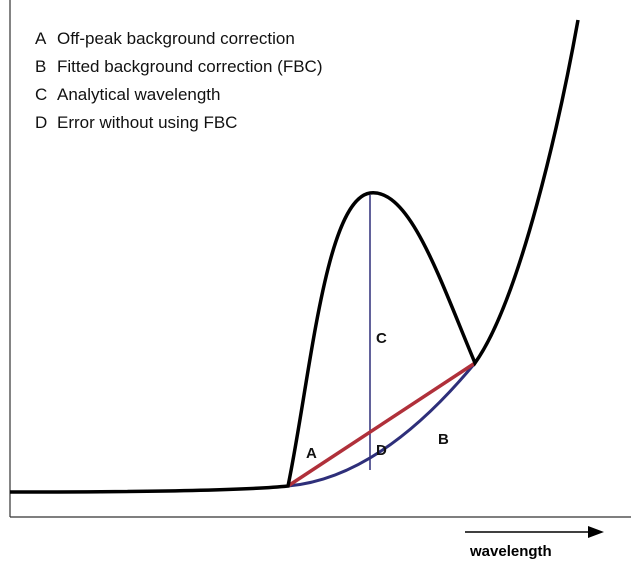 The height and width of the screenshot is (564, 631). I want to click on legend-text: Analytical wavelength, so click(138, 94).